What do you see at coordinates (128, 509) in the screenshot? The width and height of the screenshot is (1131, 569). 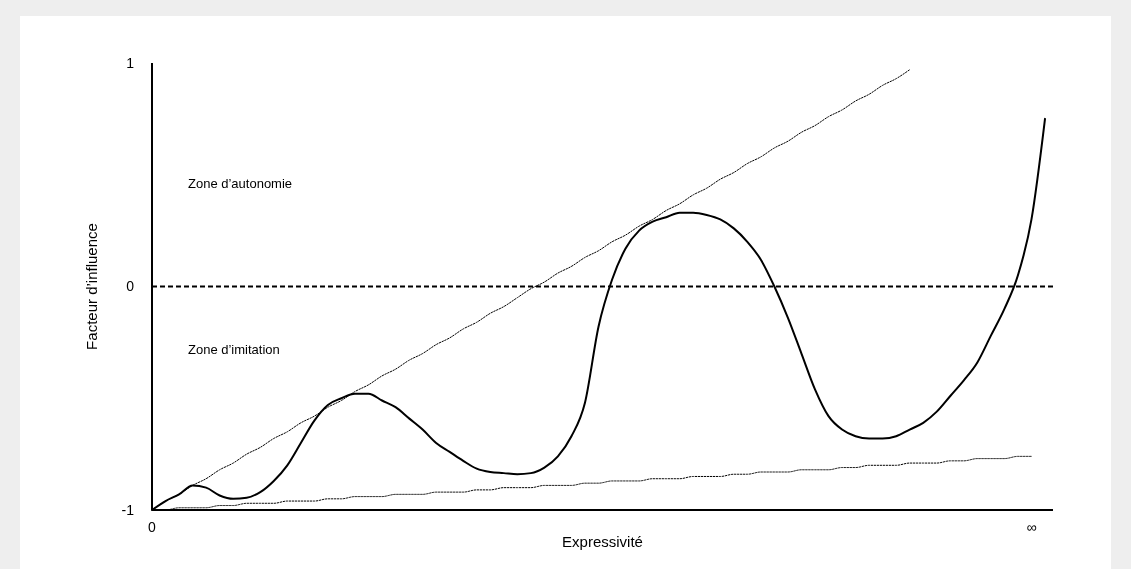 I see `y-tick-label: -1` at bounding box center [128, 509].